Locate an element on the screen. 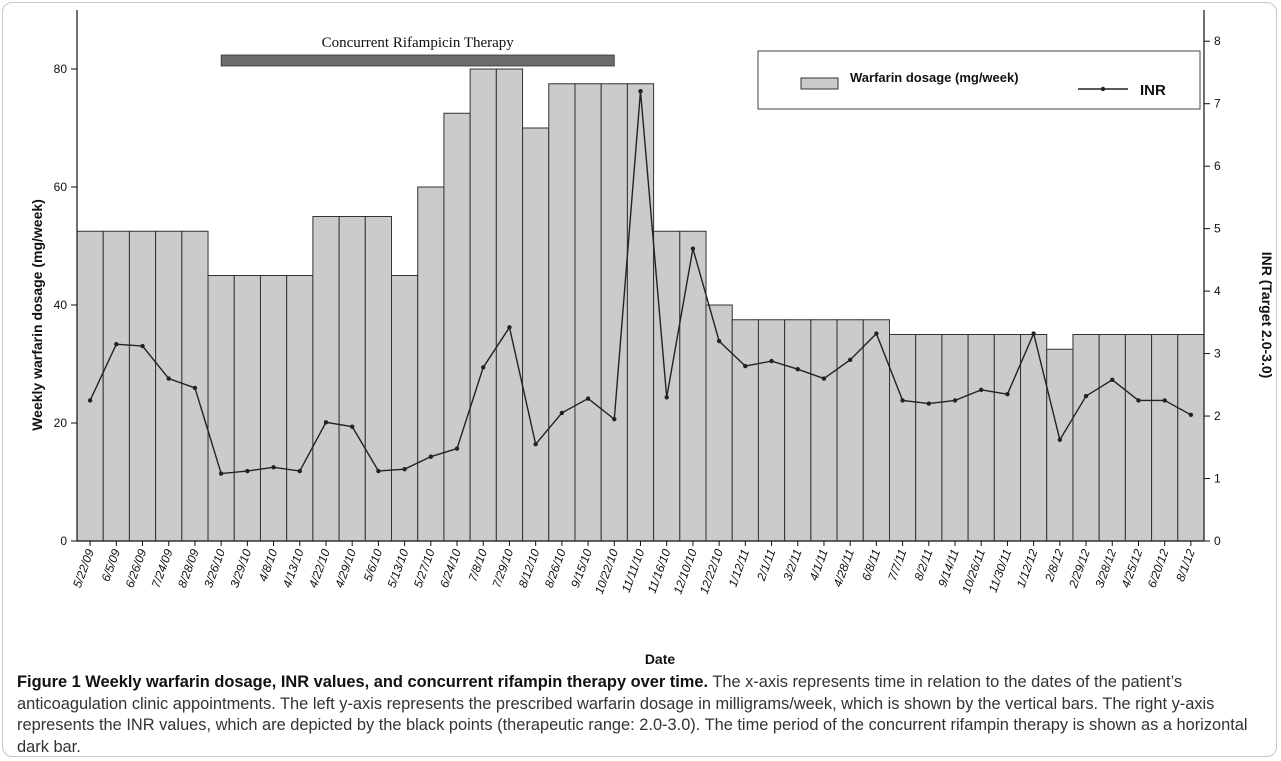  right-y-axis-label: INR (Target 2.0-3.0) is located at coordinates (1267, 315).